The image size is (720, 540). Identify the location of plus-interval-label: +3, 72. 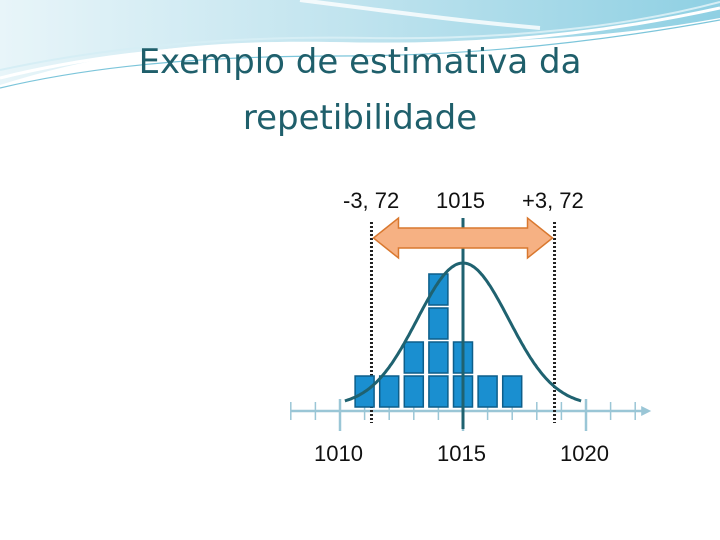
(553, 200).